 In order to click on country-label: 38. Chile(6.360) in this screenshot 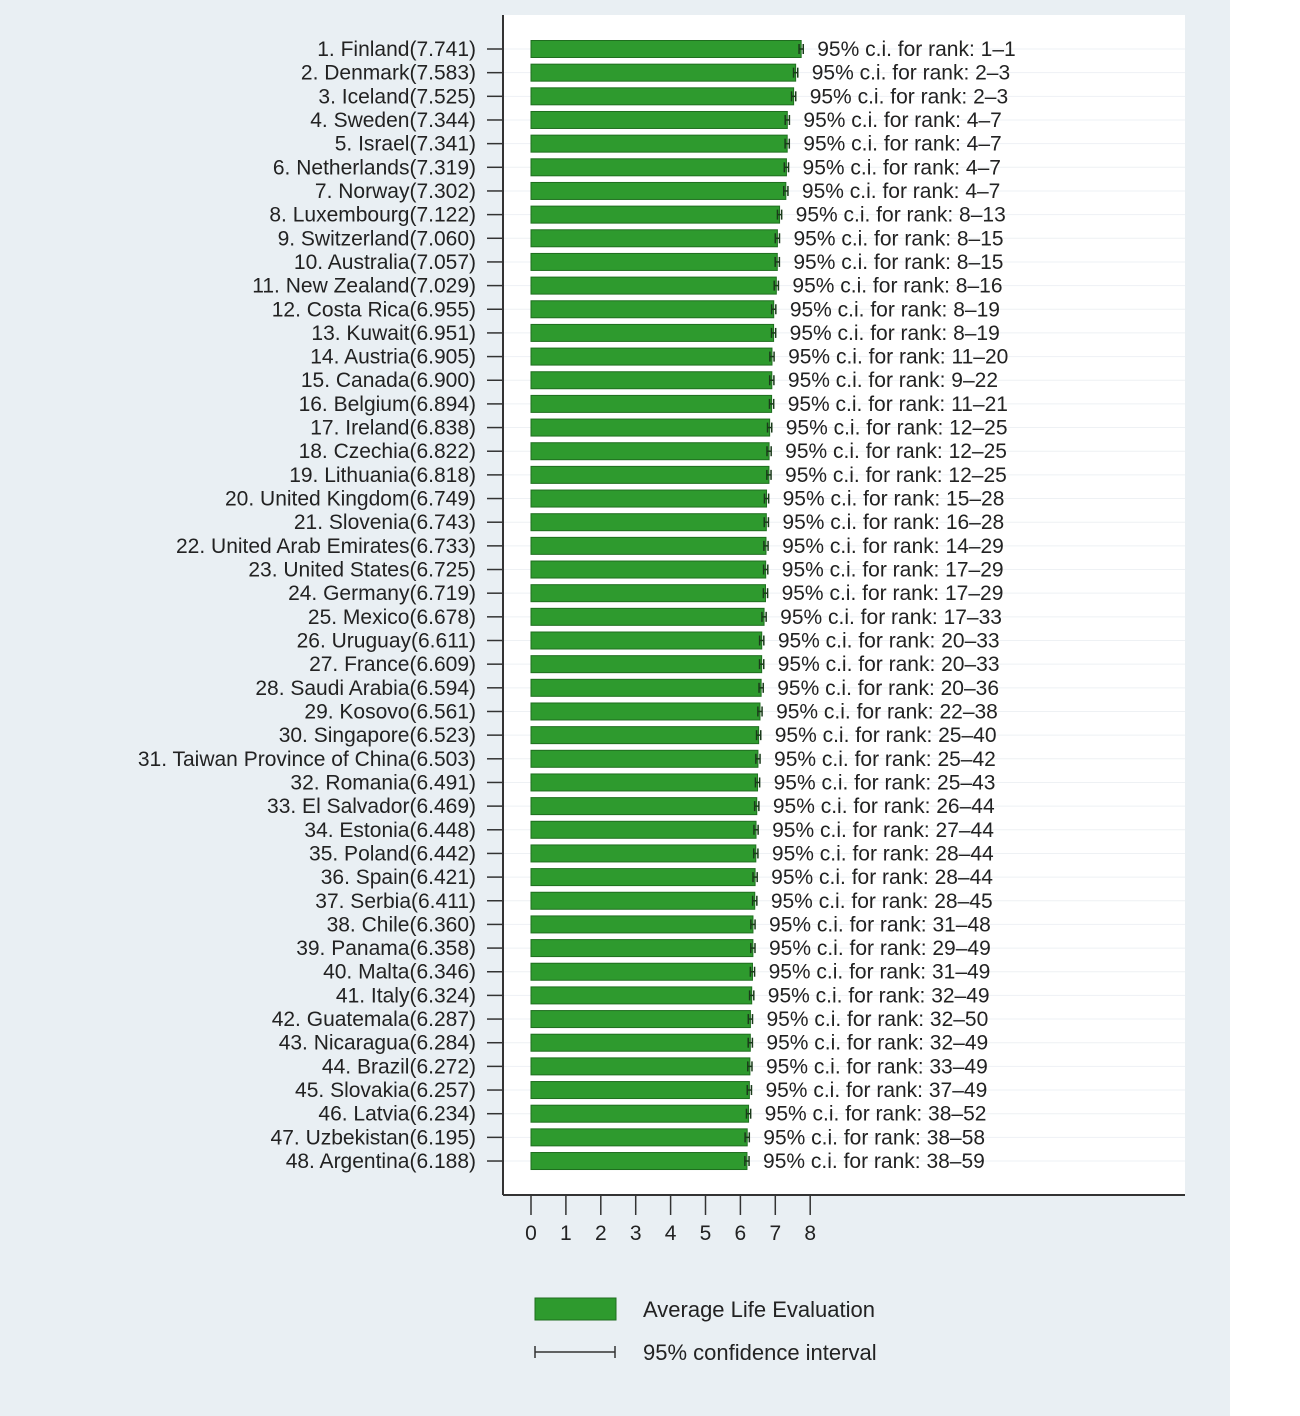, I will do `click(401, 924)`.